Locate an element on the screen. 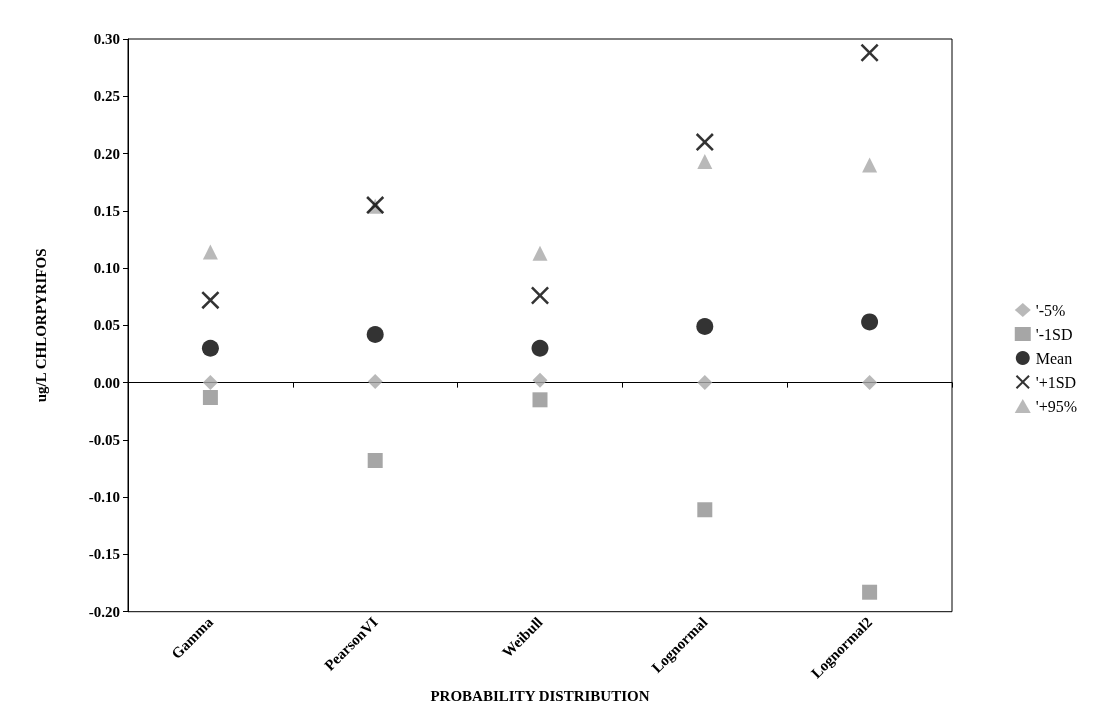  y-tick-label: -0.15 is located at coordinates (104, 554).